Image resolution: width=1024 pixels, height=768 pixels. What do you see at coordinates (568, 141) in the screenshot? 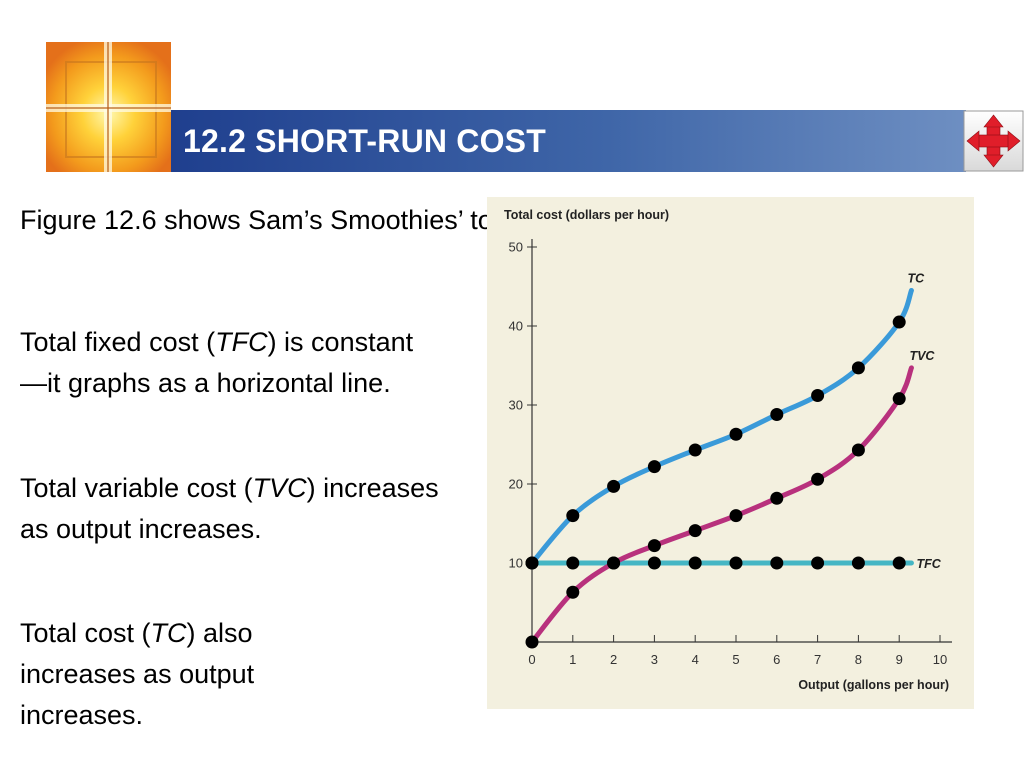
I see `title-bar: 12.2 SHORT-RUN COST` at bounding box center [568, 141].